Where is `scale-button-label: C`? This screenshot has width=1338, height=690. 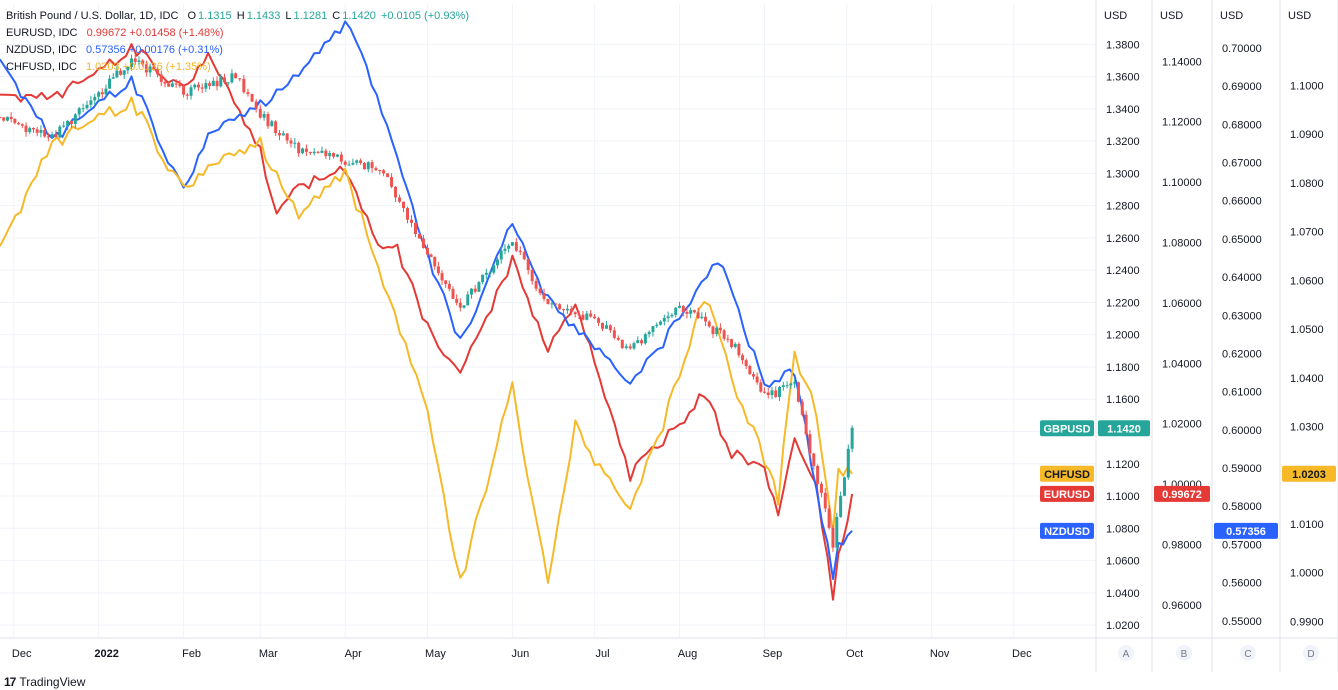 scale-button-label: C is located at coordinates (1247, 654).